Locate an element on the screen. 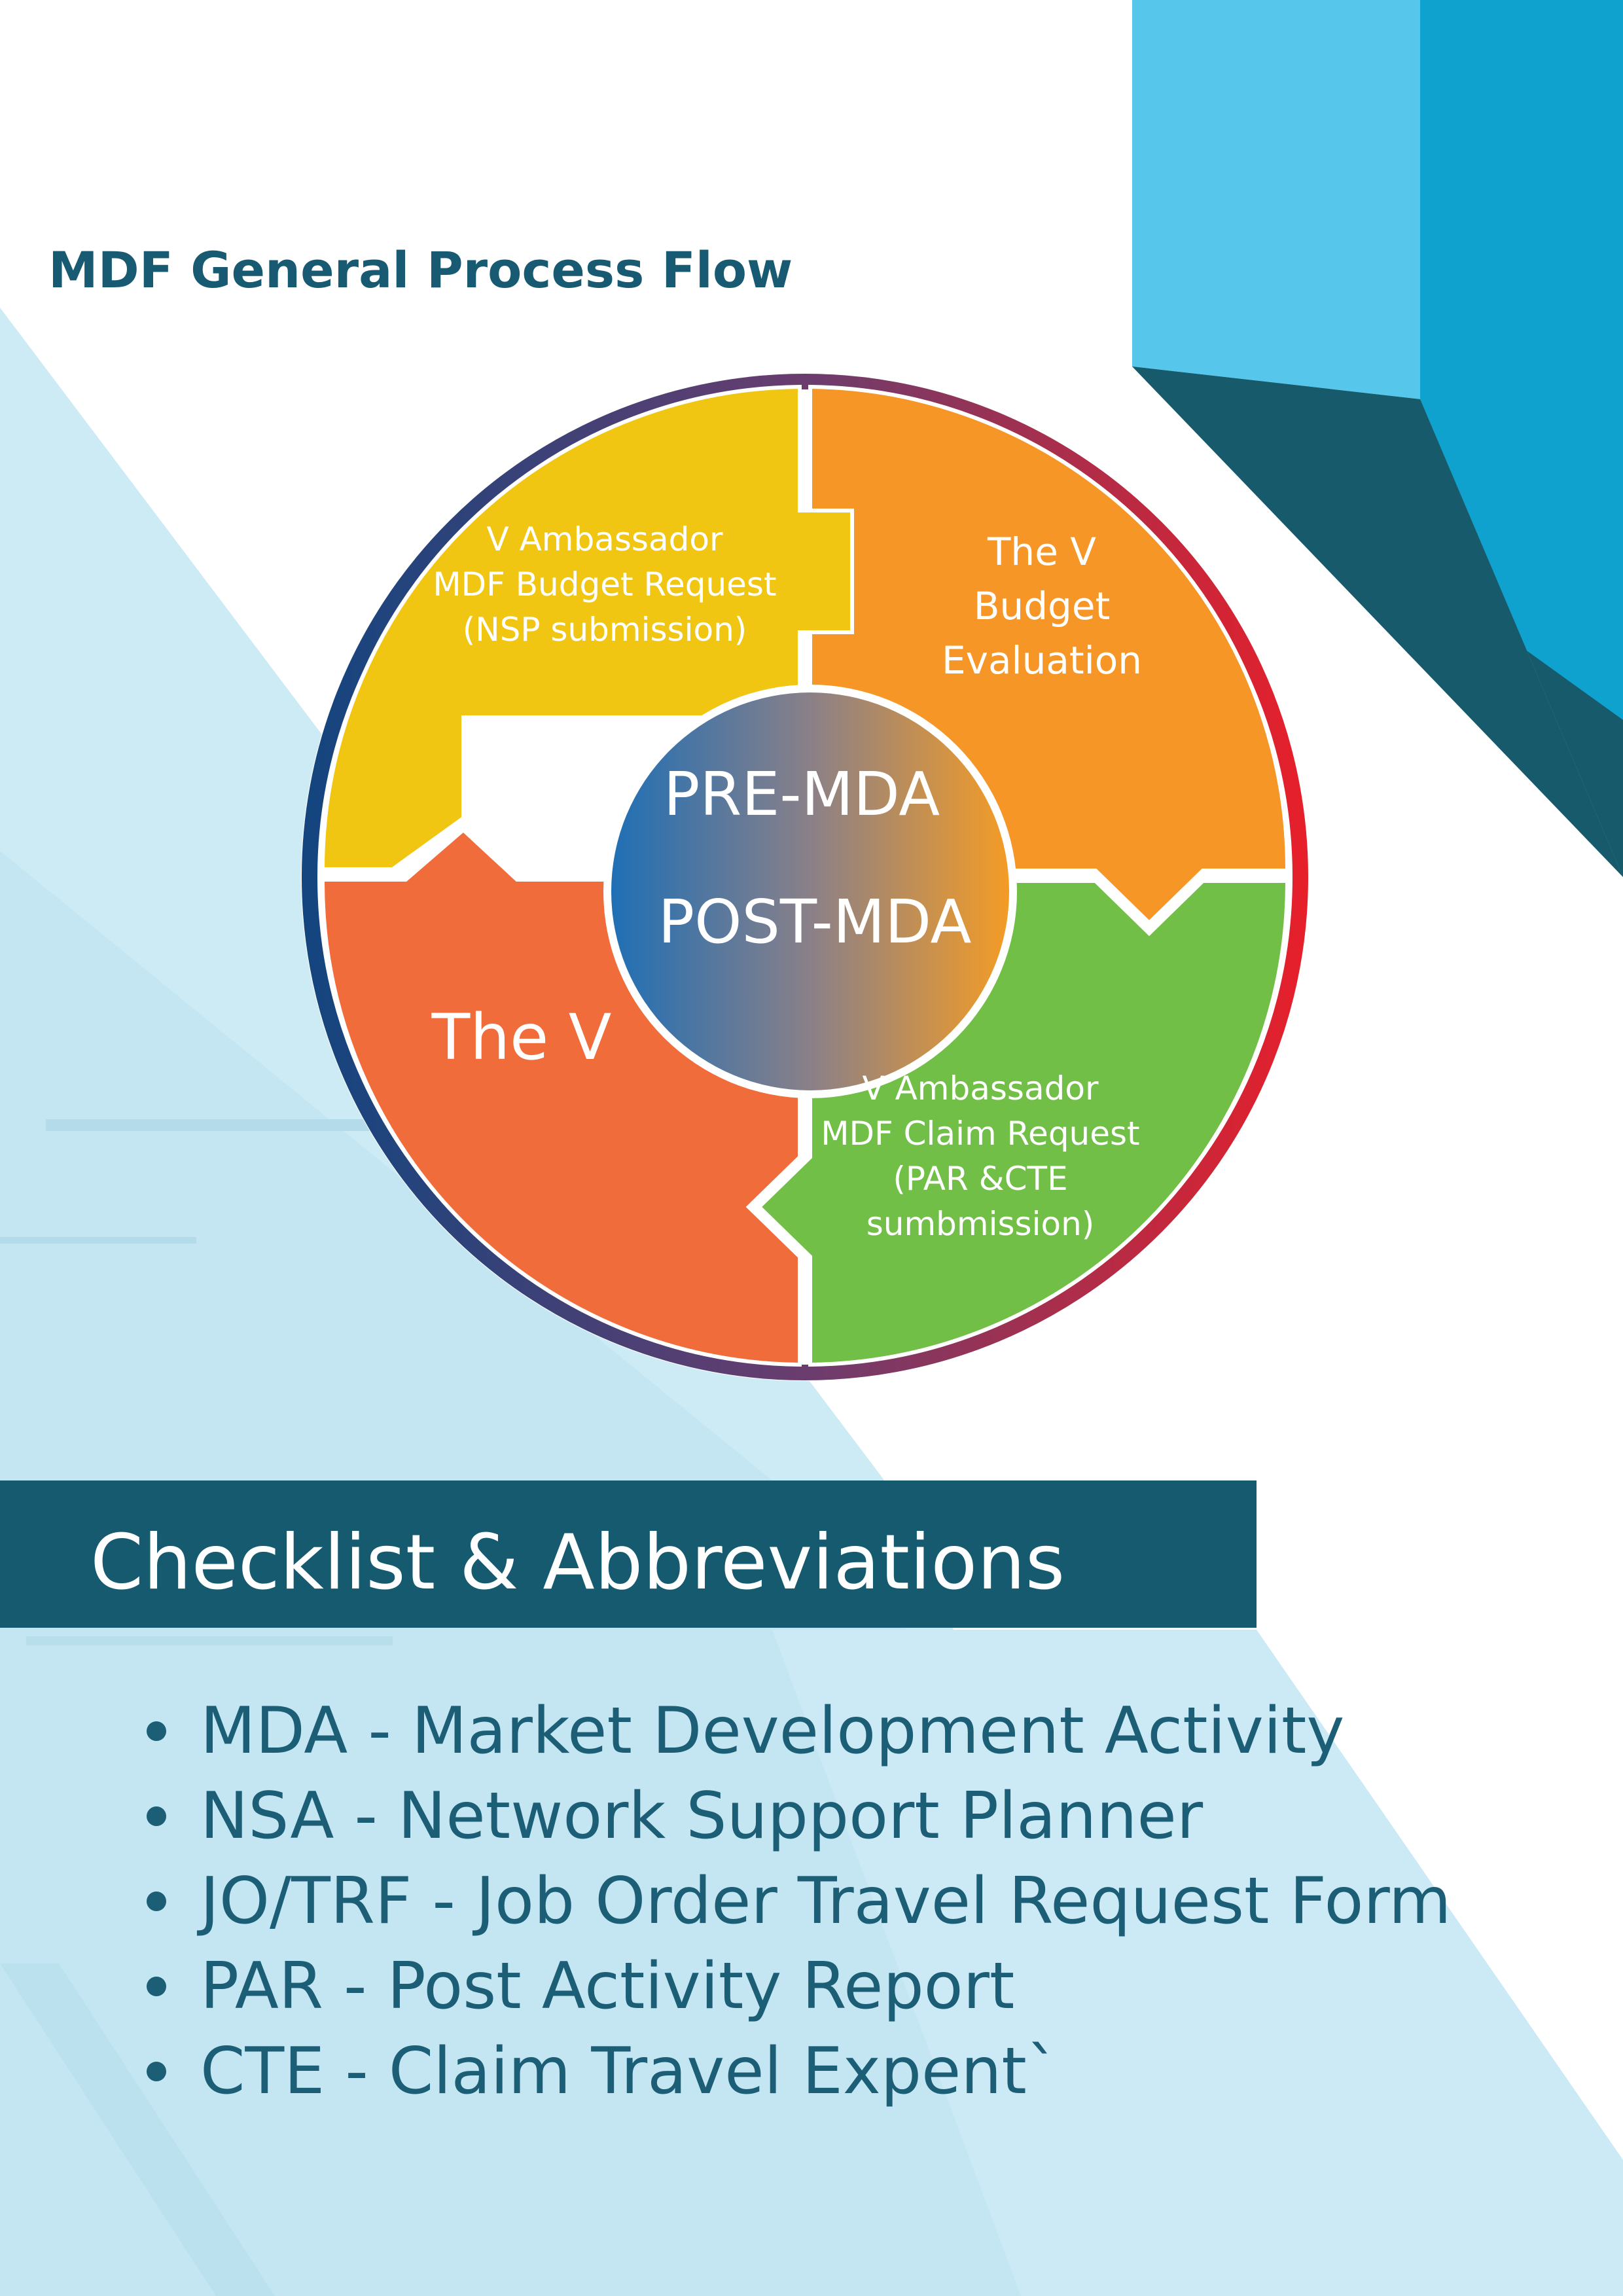 The height and width of the screenshot is (2296, 1623). abbreviation-text: PAR - Post Activity Report is located at coordinates (607, 1986).